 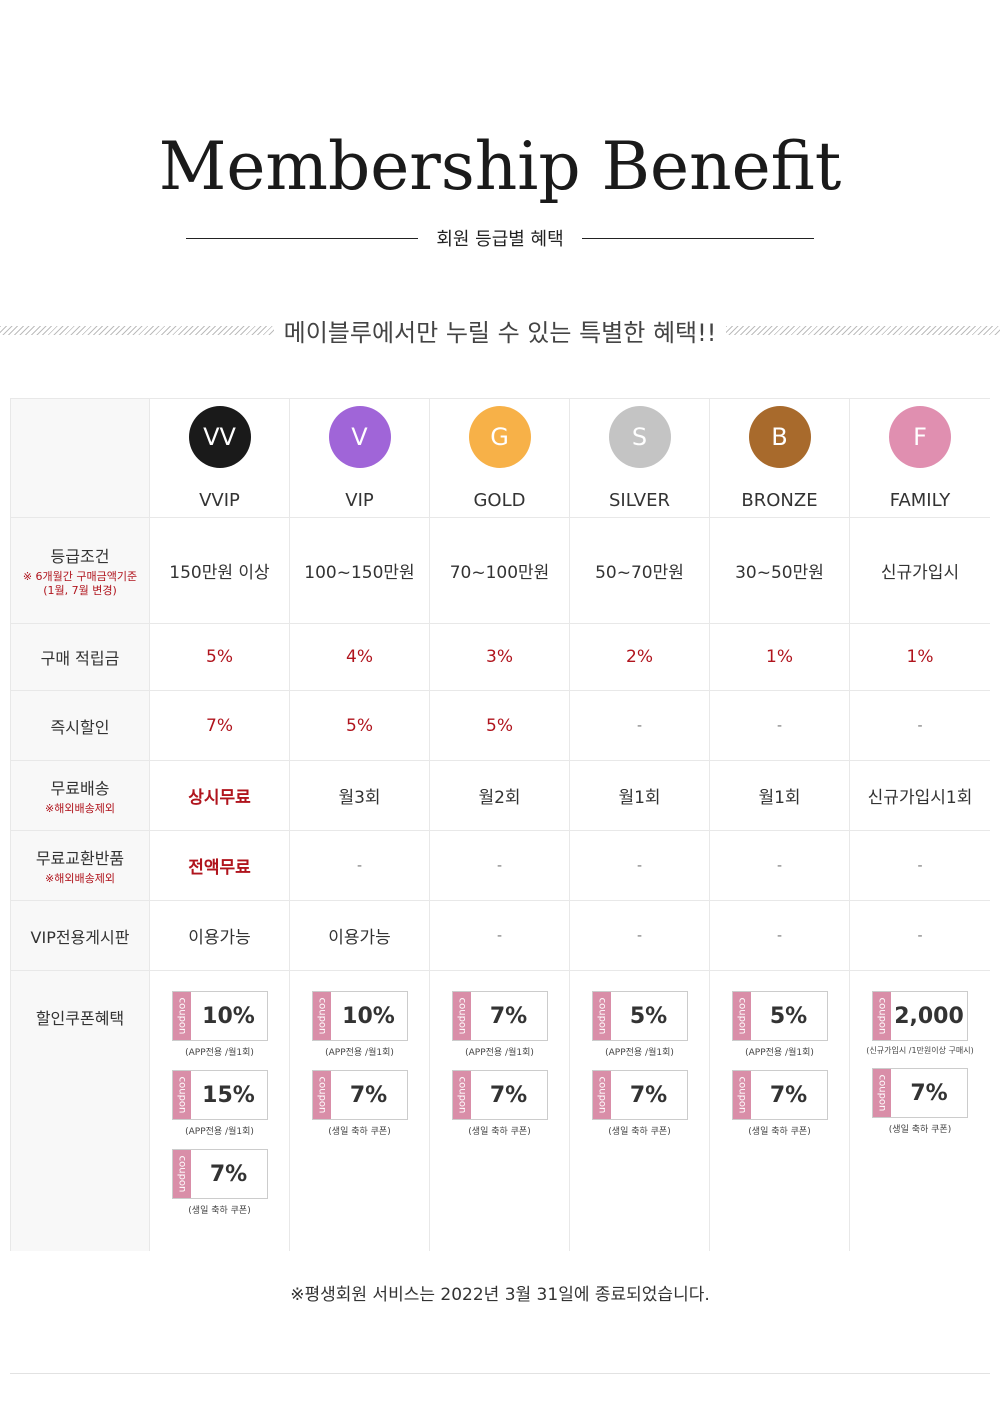 I want to click on slogan: 메이블루에서만 누릴 수 있는 특별한 혜택!!, so click(x=500, y=332).